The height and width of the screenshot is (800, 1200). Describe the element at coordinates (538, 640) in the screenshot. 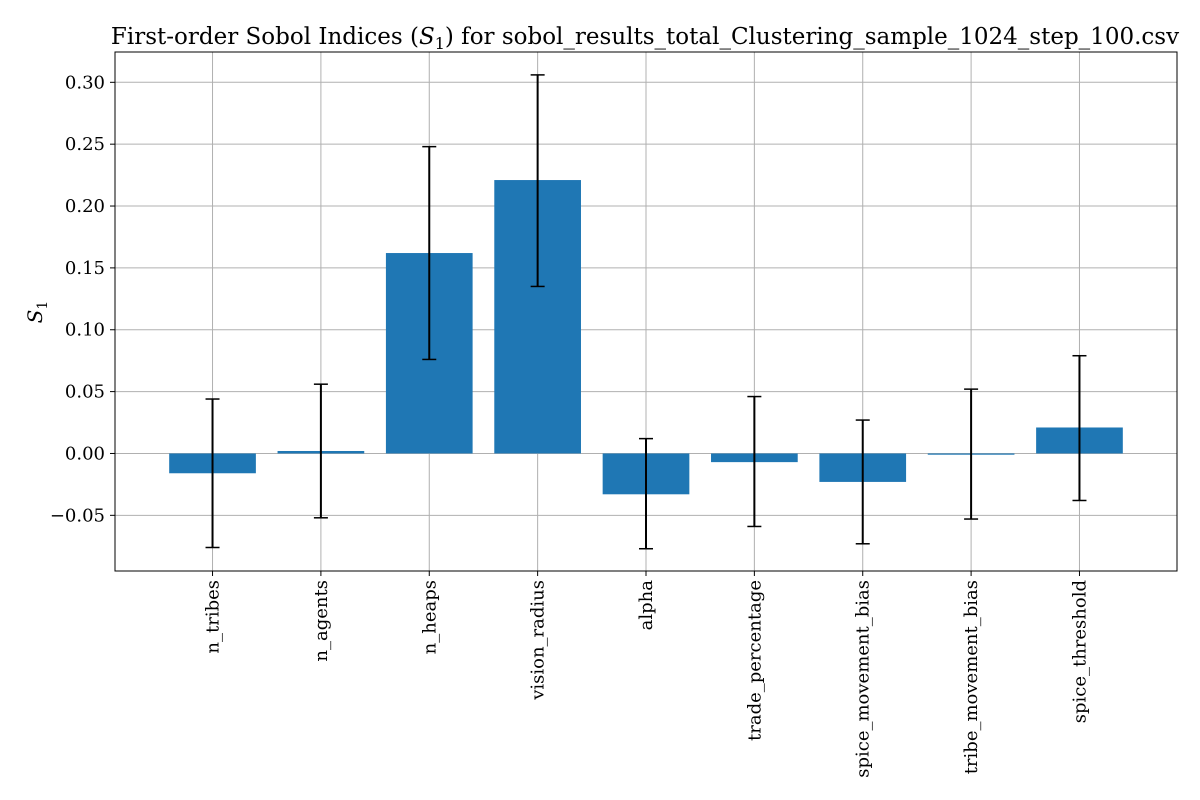

I see `x-tick-label: vision_radius` at that location.